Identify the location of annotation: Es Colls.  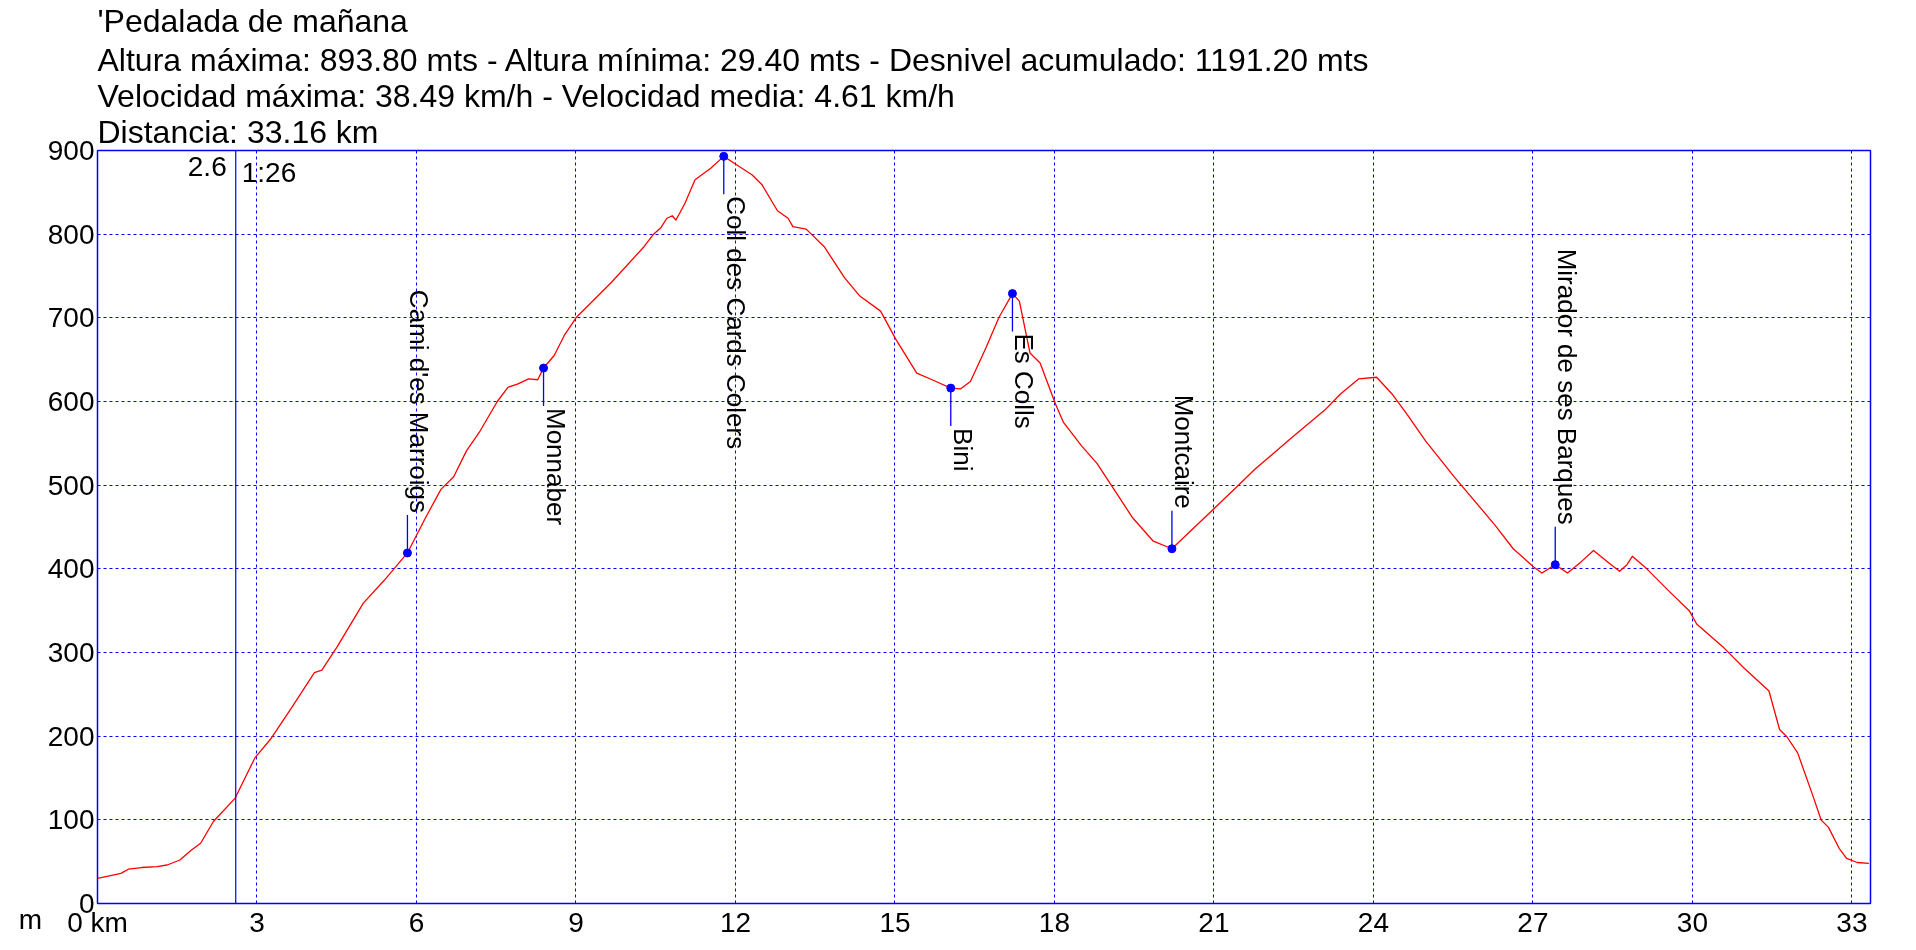
(1024, 381).